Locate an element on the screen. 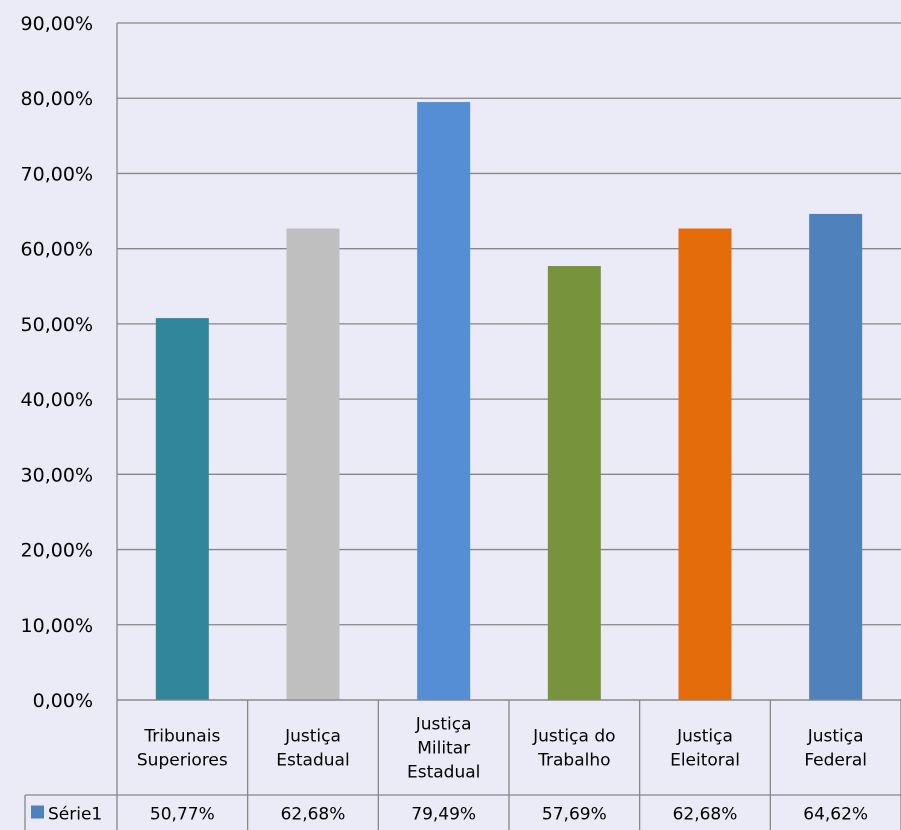 The height and width of the screenshot is (830, 901). data-table-value: 57,69% is located at coordinates (574, 815).